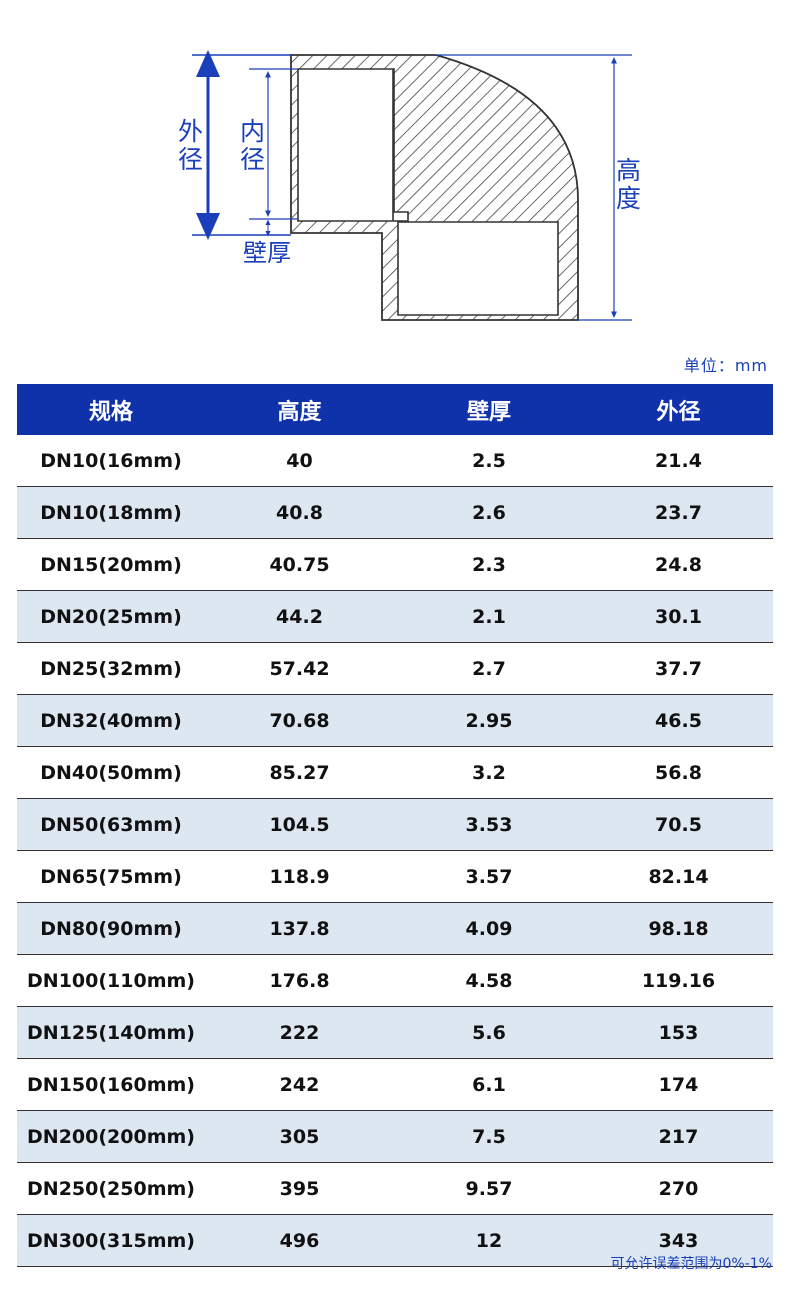  I want to click on table-row: DN32(40mm) 70.68 2.95 46.5, so click(395, 720).